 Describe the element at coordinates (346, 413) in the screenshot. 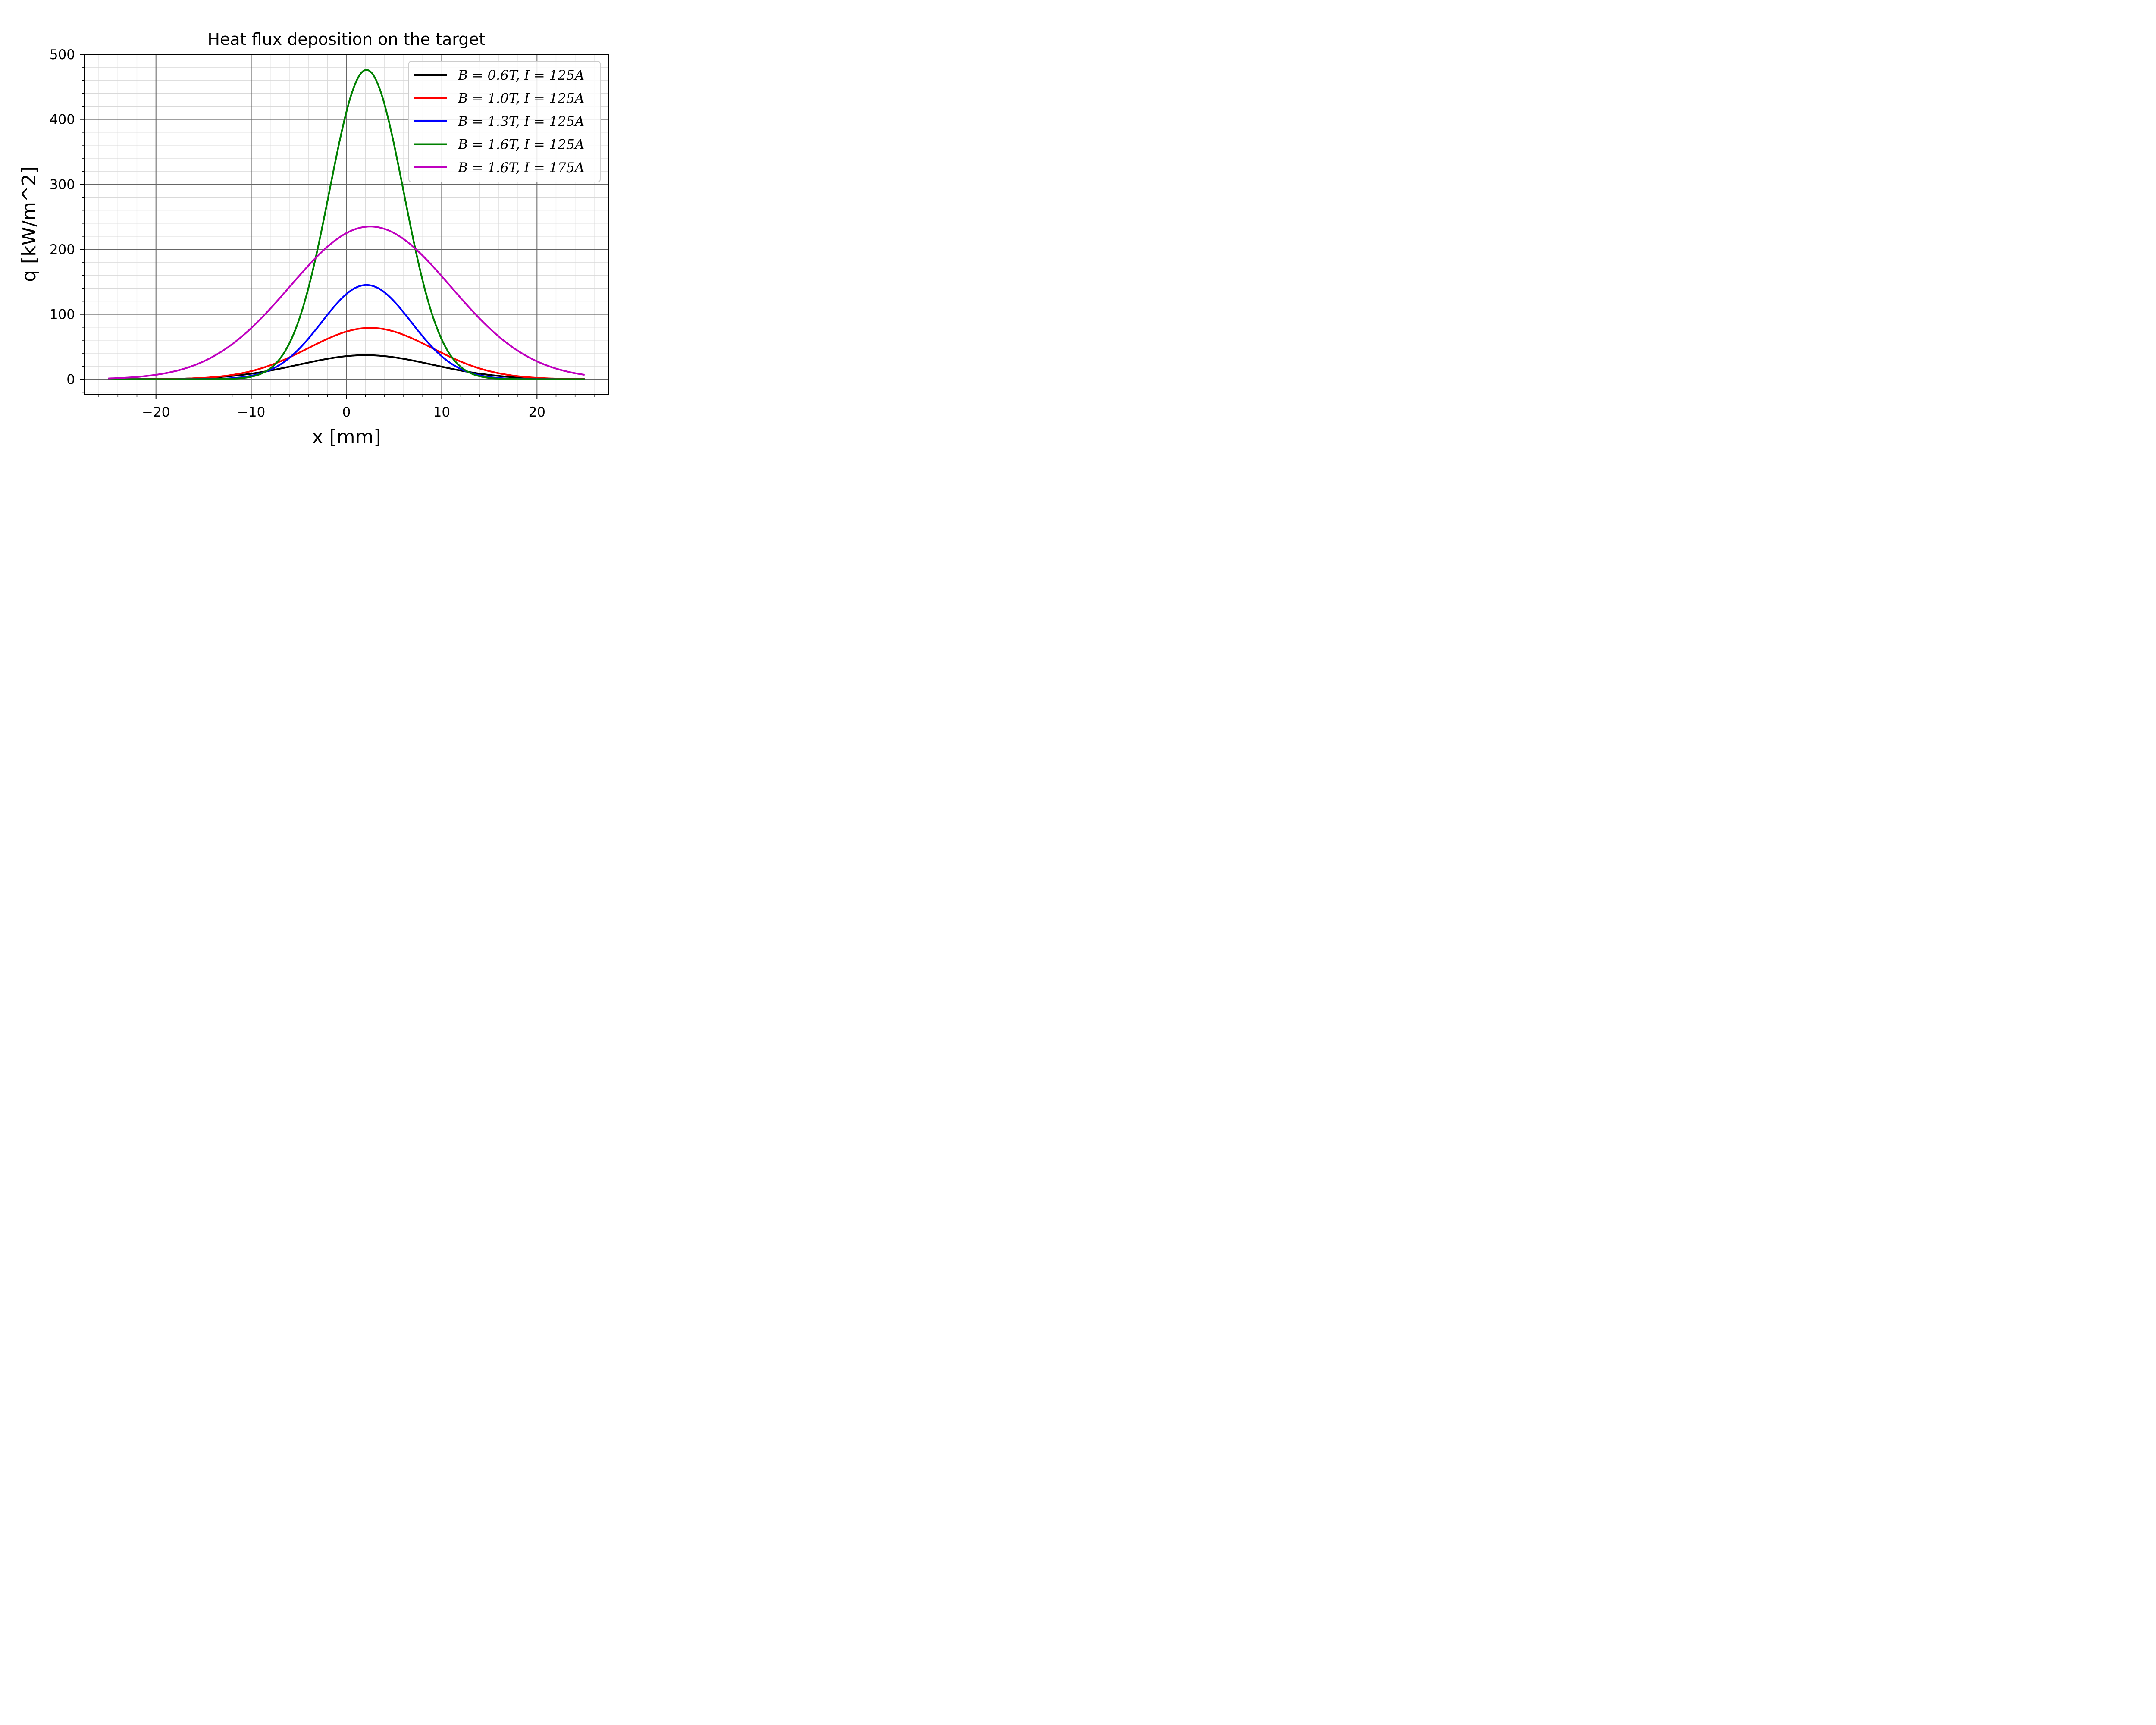

I see `x-tick-label: 0` at that location.